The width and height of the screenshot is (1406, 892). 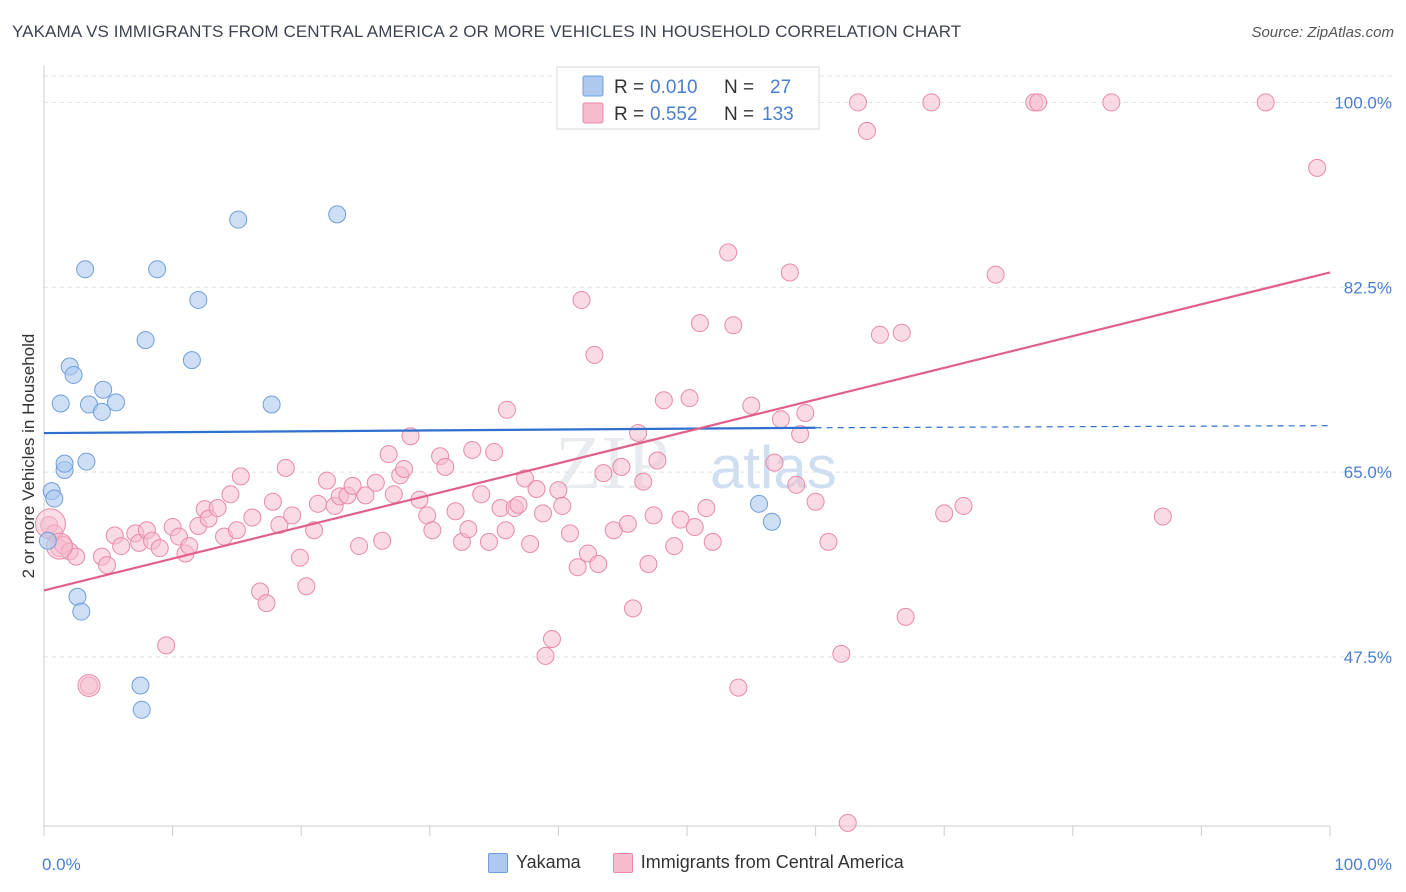 I want to click on legend-item-immigrants: Immigrants from Central America, so click(x=758, y=862).